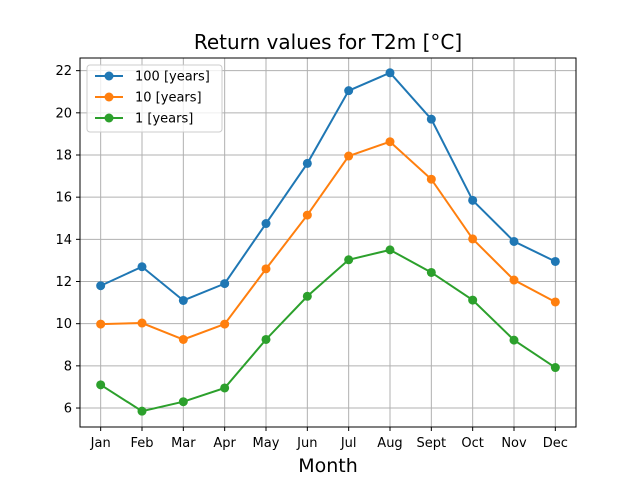 This screenshot has width=640, height=480. Describe the element at coordinates (100, 443) in the screenshot. I see `x-tick-label: Jan` at that location.